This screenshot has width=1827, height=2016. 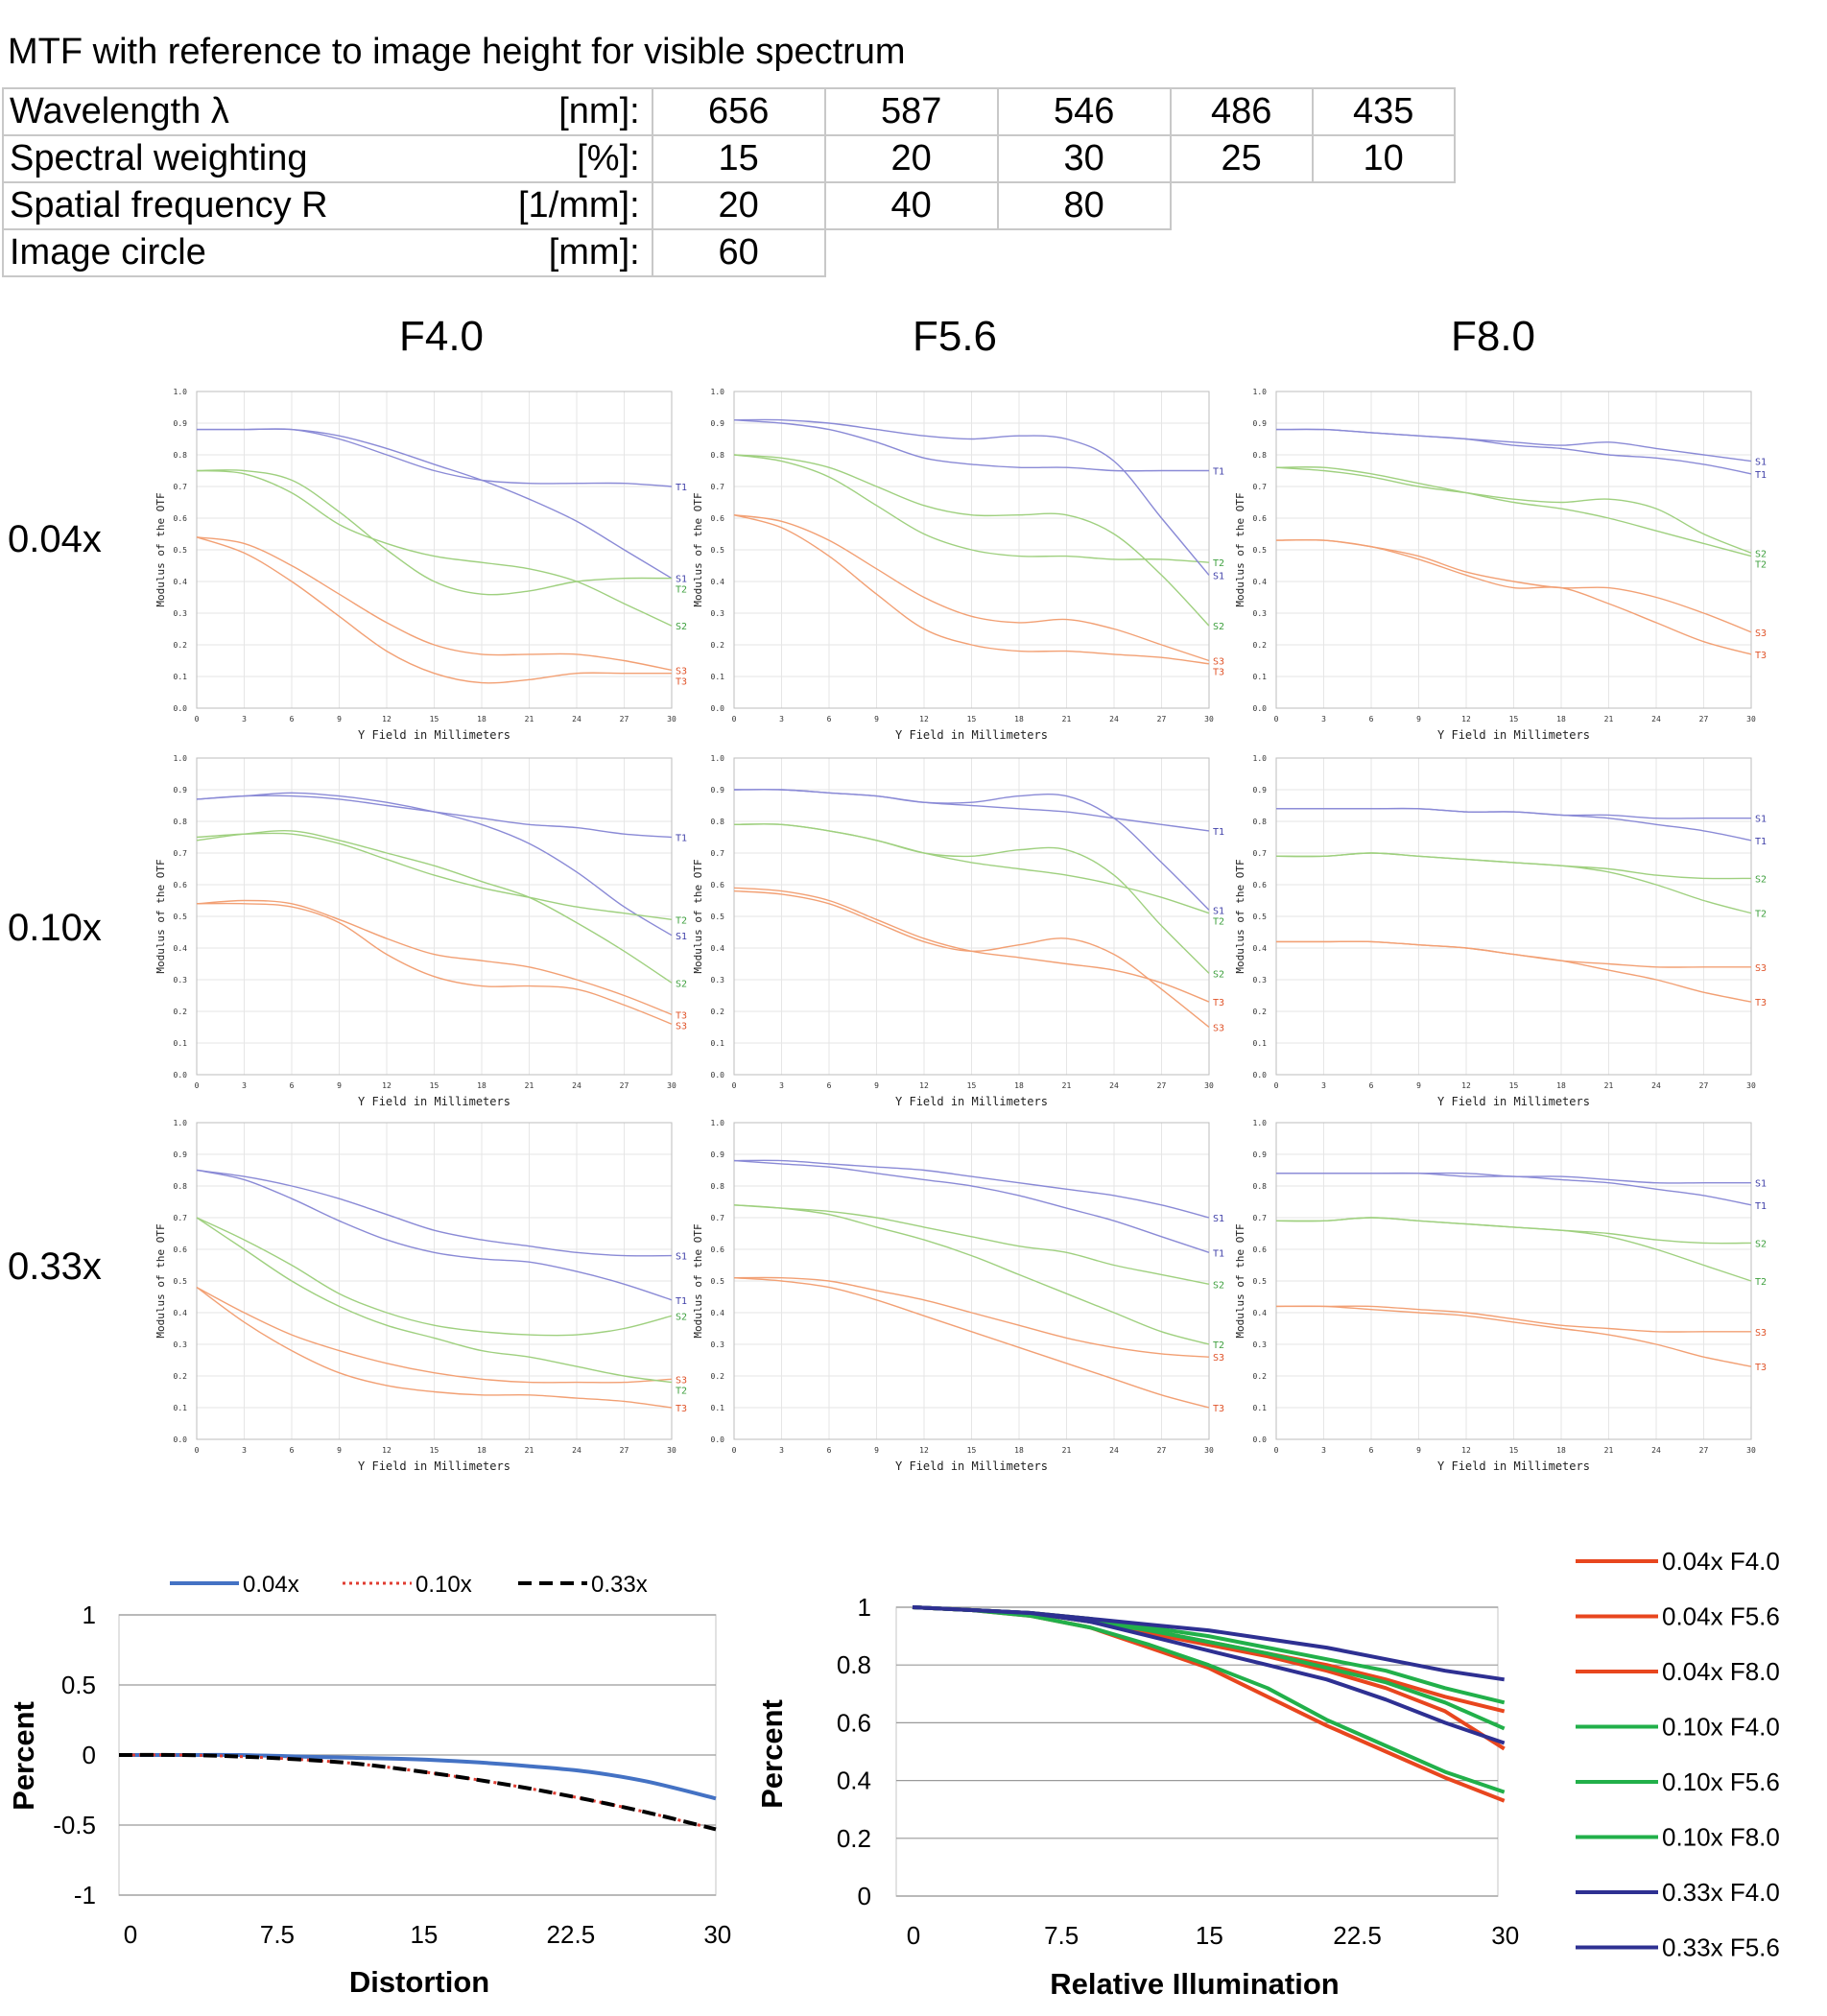 I want to click on table-row: Spatial frequency R [1/mm]: 20 40 80, so click(x=728, y=205).